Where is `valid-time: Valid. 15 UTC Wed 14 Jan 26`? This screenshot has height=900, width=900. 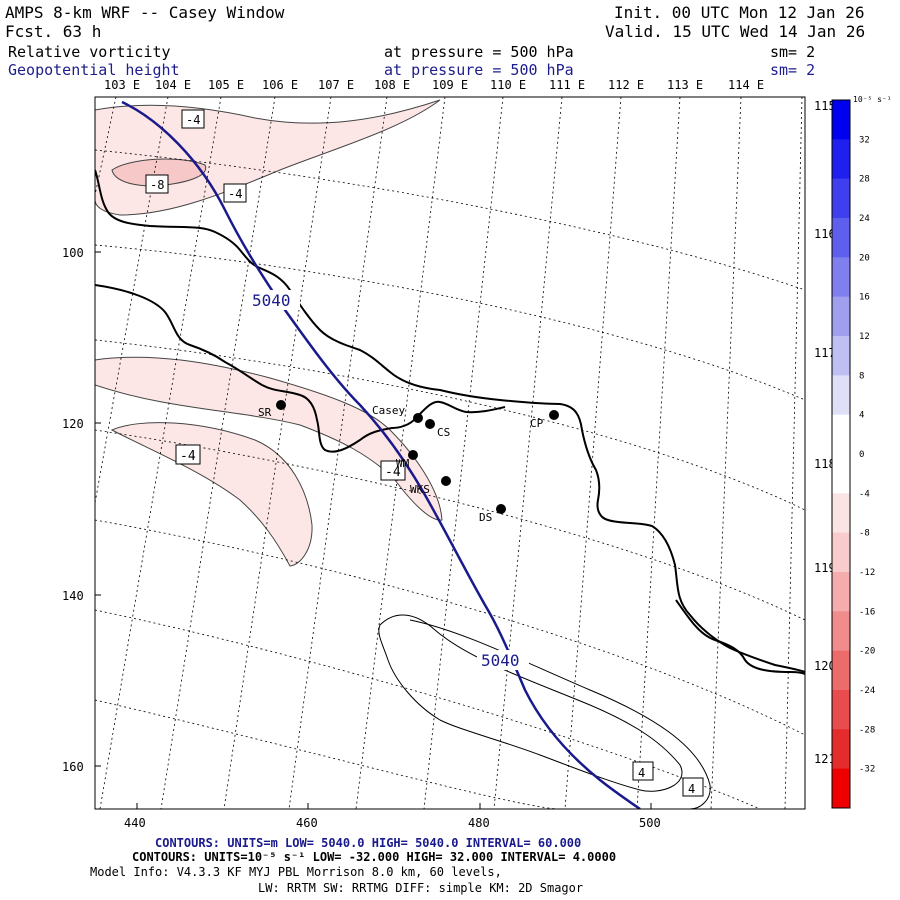 valid-time: Valid. 15 UTC Wed 14 Jan 26 is located at coordinates (735, 31).